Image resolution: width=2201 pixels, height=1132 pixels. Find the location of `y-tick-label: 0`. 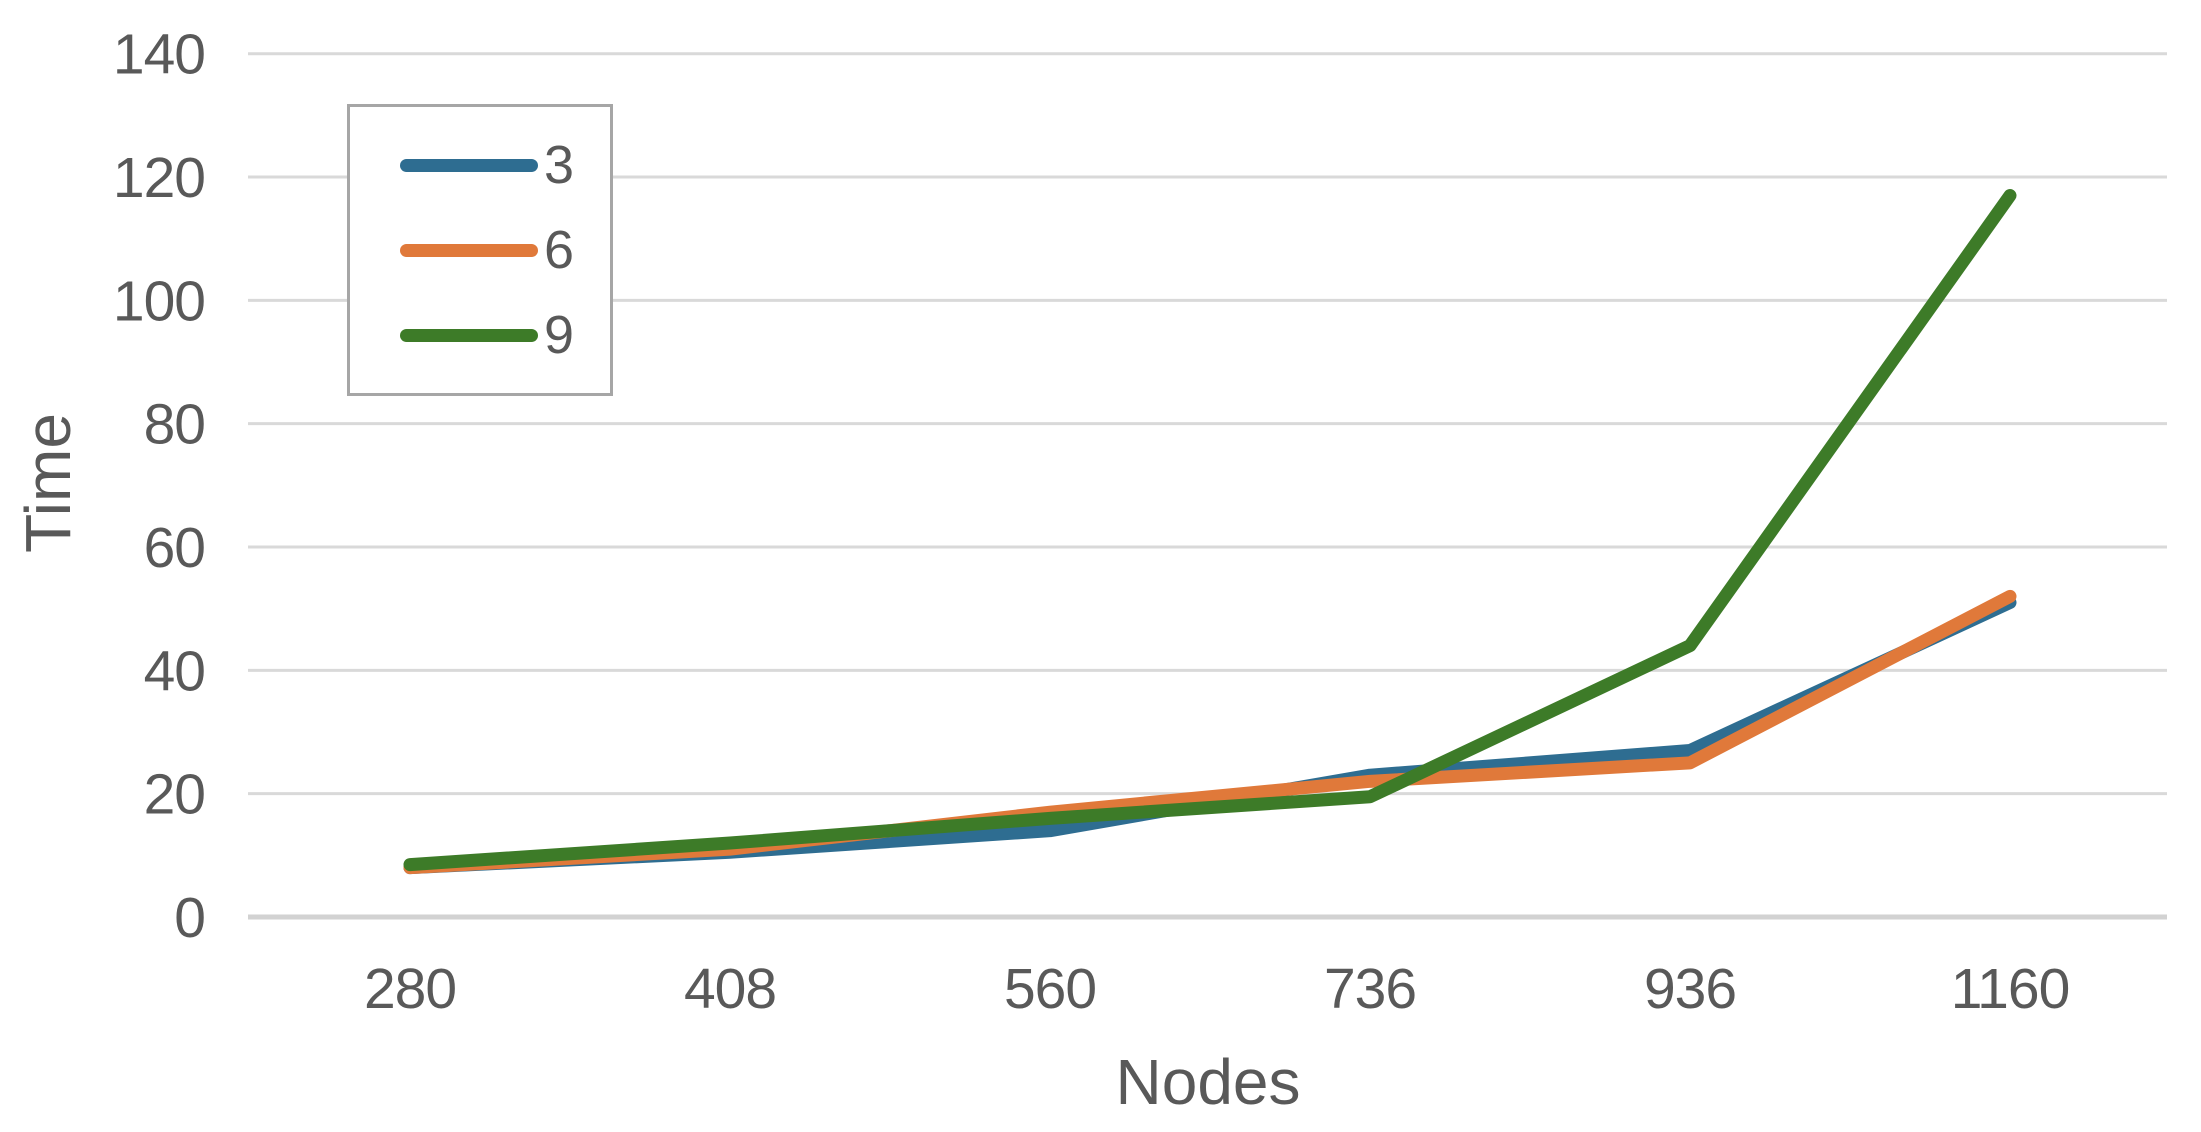

y-tick-label: 0 is located at coordinates (189, 918).